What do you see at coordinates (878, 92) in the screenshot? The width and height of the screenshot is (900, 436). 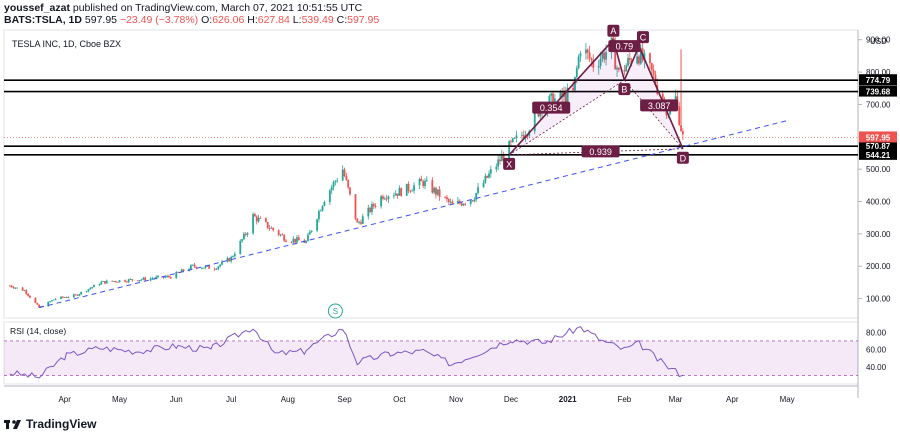 I see `level-tag-label: 739.68` at bounding box center [878, 92].